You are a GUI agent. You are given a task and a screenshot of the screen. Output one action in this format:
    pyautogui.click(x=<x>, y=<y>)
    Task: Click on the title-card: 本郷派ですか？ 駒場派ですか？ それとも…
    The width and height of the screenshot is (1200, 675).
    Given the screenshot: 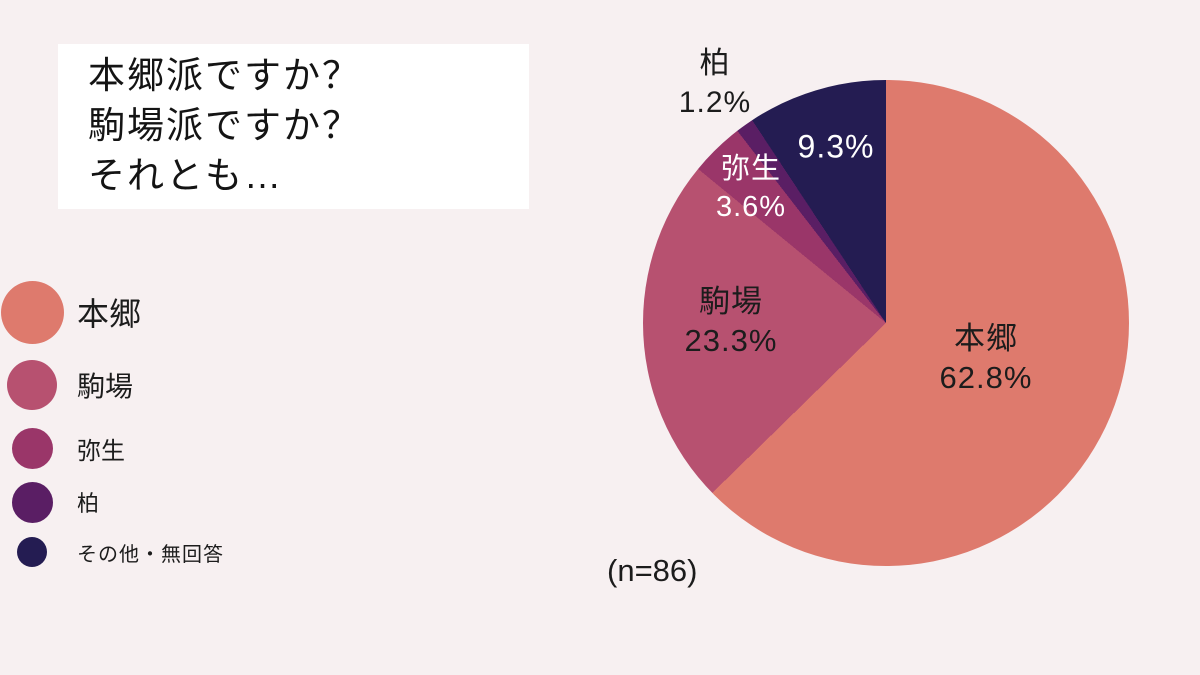 What is the action you would take?
    pyautogui.click(x=293, y=126)
    